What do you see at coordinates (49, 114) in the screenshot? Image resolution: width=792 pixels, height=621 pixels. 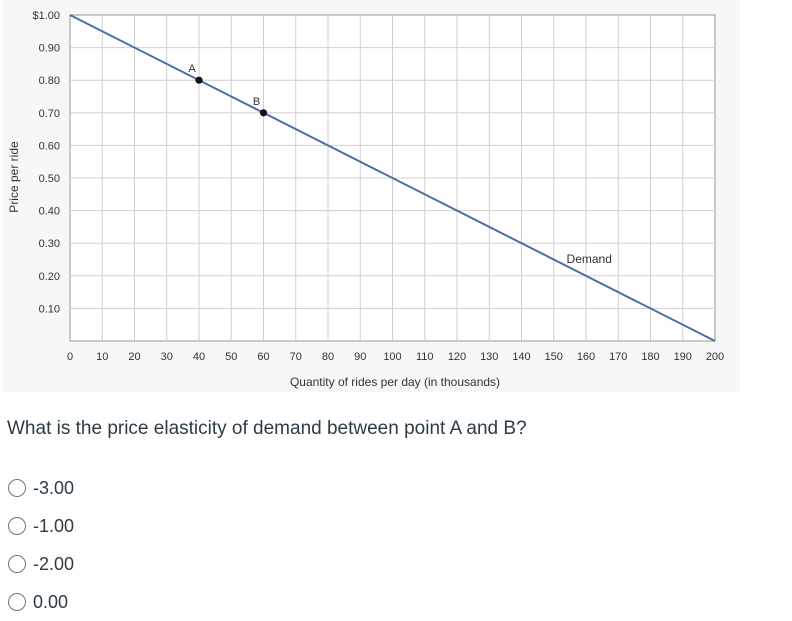 I see `y-tick-label: 0.70` at bounding box center [49, 114].